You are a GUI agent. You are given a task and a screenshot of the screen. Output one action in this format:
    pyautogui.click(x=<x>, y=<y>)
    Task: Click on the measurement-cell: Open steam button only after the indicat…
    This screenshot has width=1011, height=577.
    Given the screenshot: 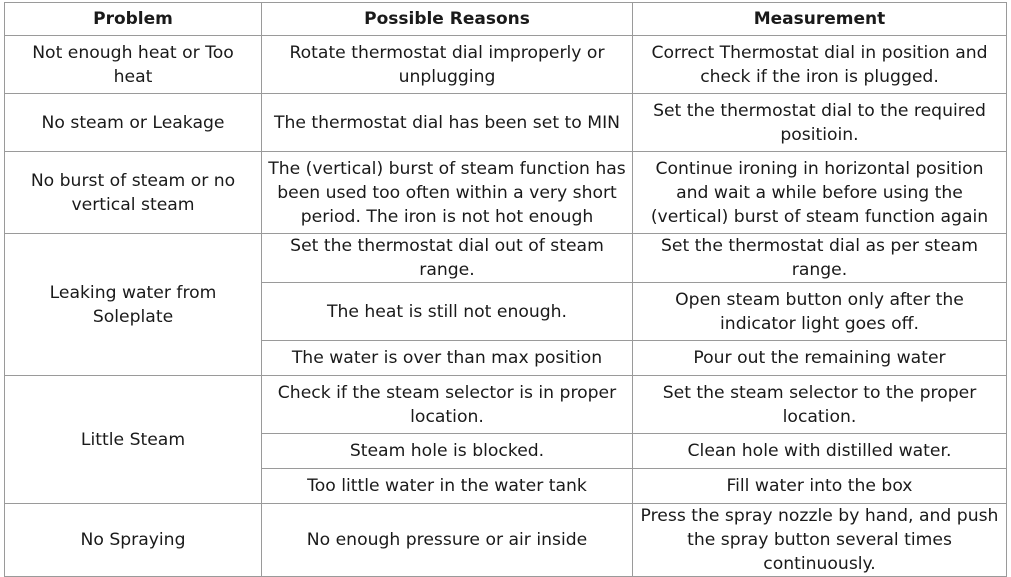 What is the action you would take?
    pyautogui.click(x=819, y=311)
    